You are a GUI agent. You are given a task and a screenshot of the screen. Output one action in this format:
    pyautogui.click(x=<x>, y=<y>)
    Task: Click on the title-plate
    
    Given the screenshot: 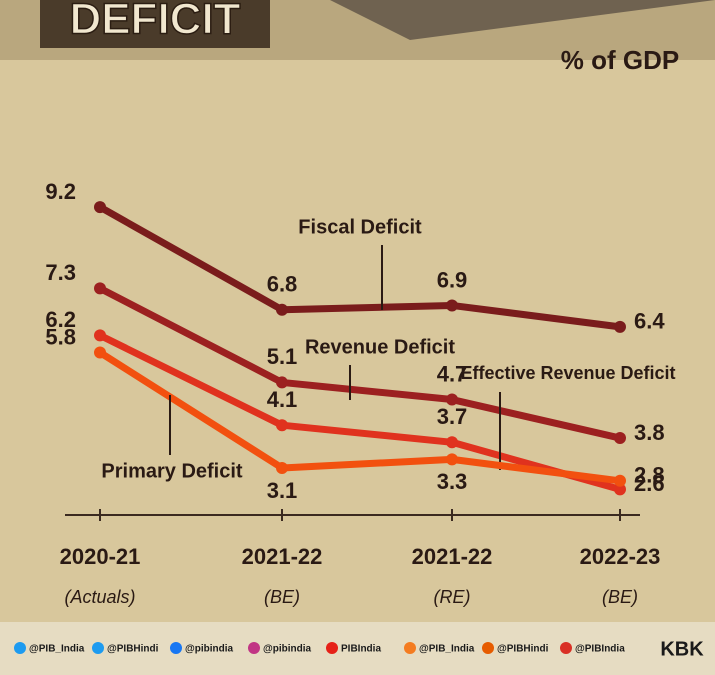 What is the action you would take?
    pyautogui.click(x=155, y=24)
    